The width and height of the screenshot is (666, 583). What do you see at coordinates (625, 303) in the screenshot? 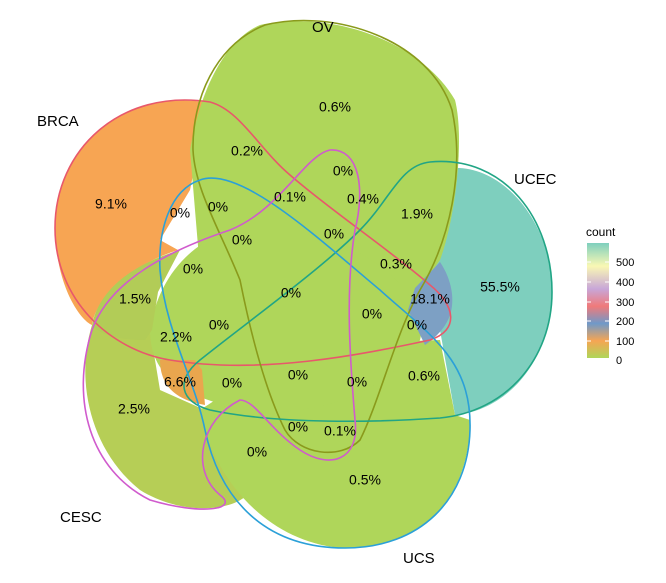
I see `legend-tick-label: 300` at bounding box center [625, 303].